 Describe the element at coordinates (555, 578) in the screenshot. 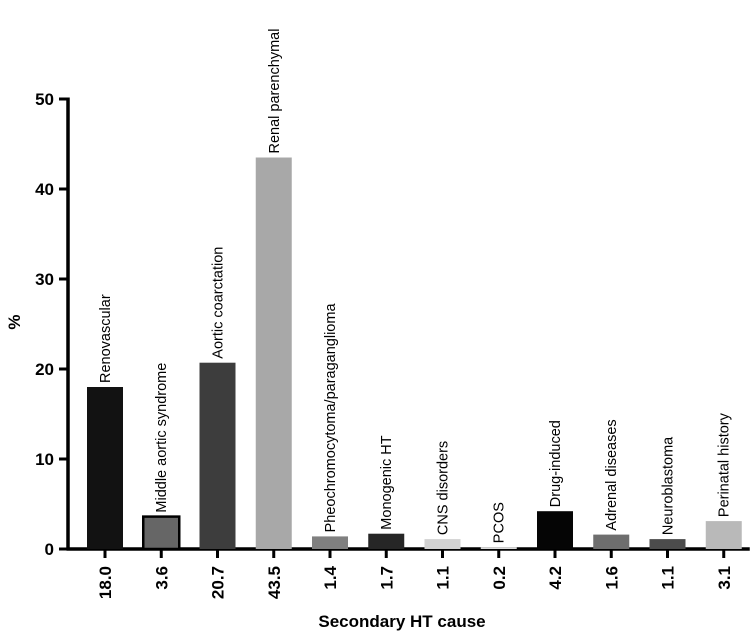

I see `x-tick-value-label: 4.2` at that location.